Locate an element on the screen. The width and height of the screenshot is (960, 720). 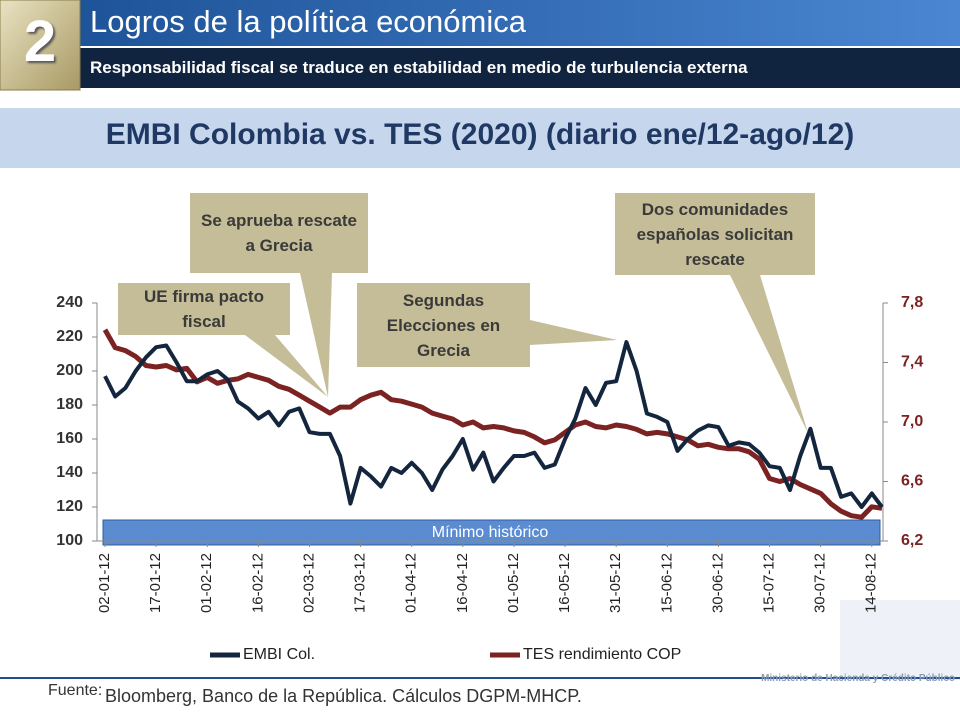
x-tick-label: 30-06-12 is located at coordinates (717, 583).